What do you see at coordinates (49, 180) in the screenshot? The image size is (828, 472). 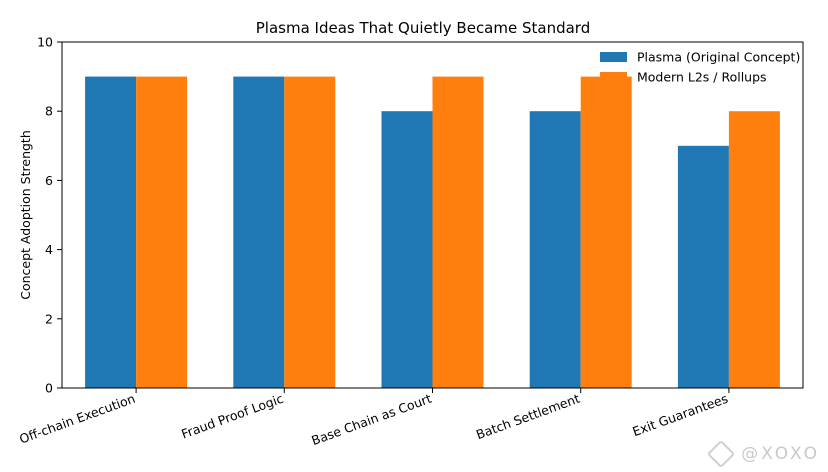 I see `y-tick-label: 6` at bounding box center [49, 180].